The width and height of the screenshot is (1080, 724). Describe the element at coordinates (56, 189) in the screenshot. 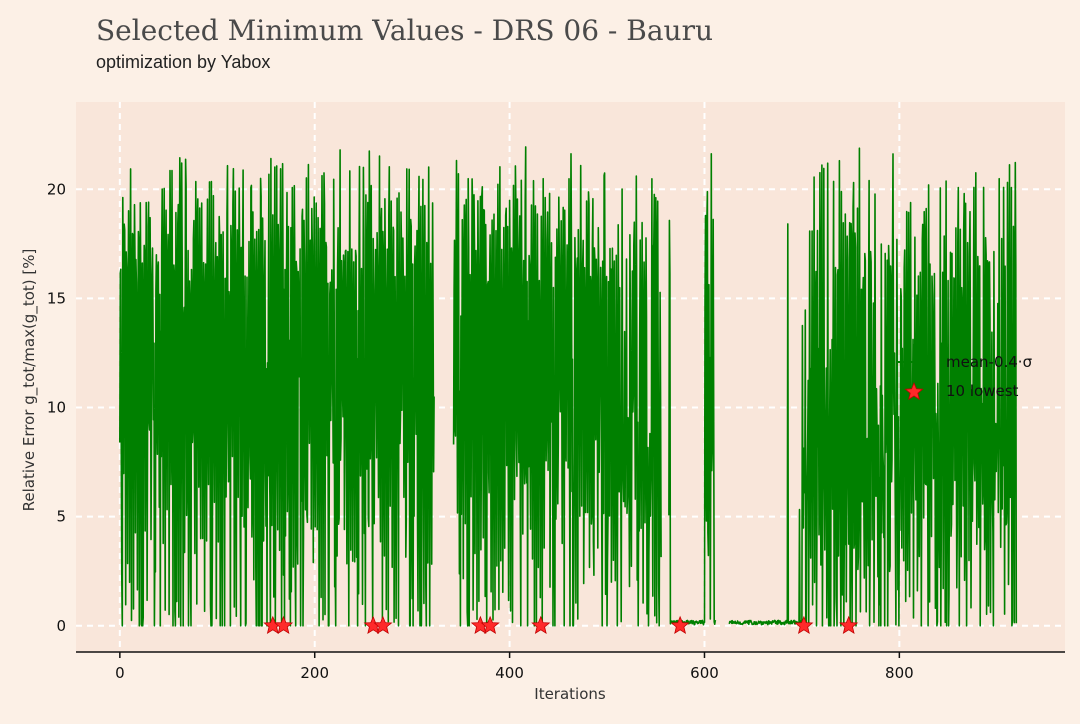

I see `y-tick-label: 20` at that location.